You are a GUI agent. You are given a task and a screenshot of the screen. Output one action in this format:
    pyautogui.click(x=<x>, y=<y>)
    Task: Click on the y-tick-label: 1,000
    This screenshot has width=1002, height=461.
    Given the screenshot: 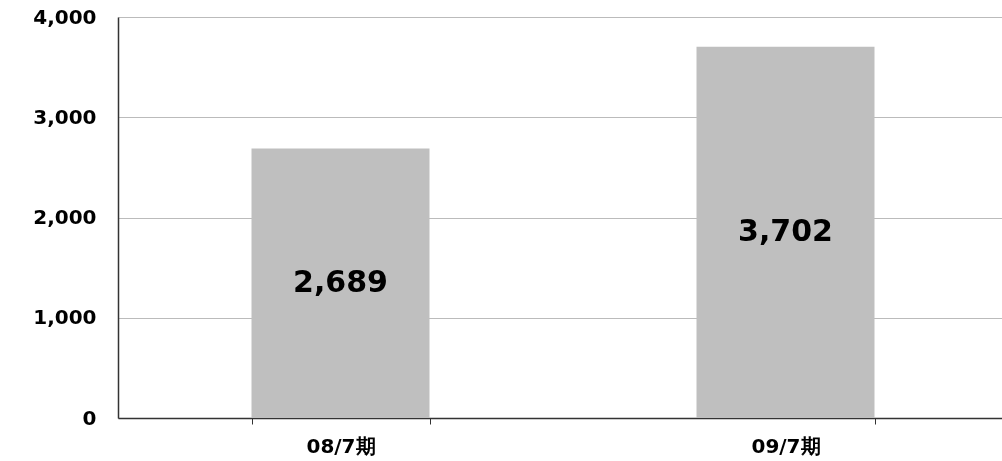 What is the action you would take?
    pyautogui.click(x=65, y=317)
    